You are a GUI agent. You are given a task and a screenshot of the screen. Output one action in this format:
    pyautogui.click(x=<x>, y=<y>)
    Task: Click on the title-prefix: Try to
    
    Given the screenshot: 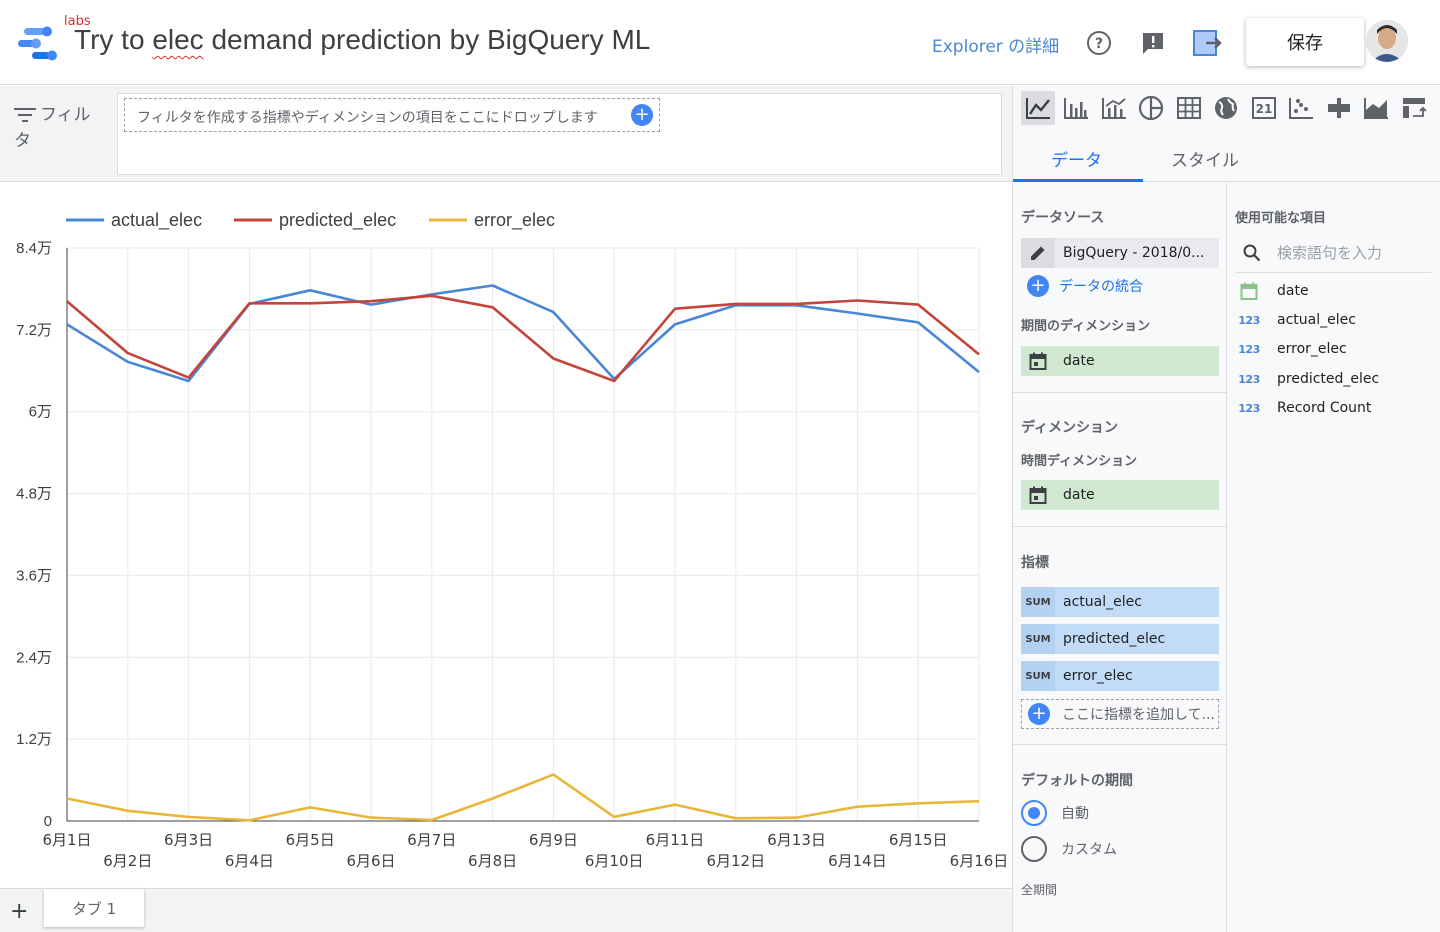 What is the action you would take?
    pyautogui.click(x=113, y=39)
    